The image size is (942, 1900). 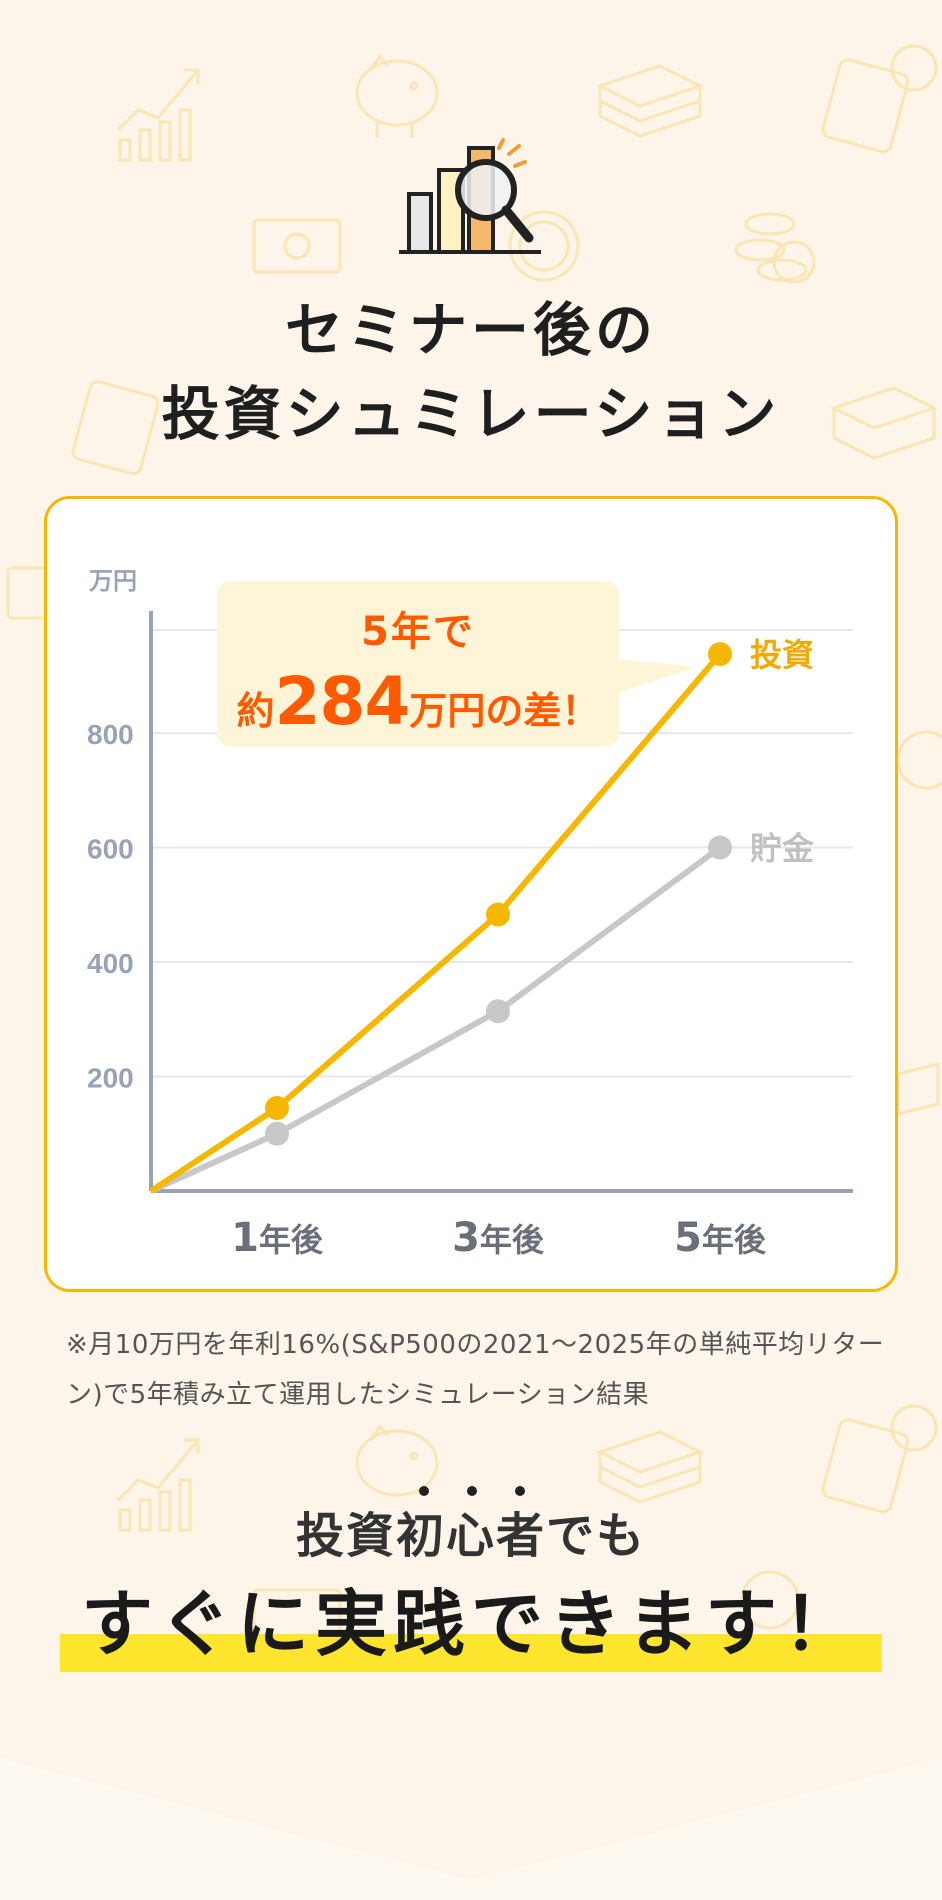 What do you see at coordinates (657, 676) in the screenshot?
I see `callout-pointer` at bounding box center [657, 676].